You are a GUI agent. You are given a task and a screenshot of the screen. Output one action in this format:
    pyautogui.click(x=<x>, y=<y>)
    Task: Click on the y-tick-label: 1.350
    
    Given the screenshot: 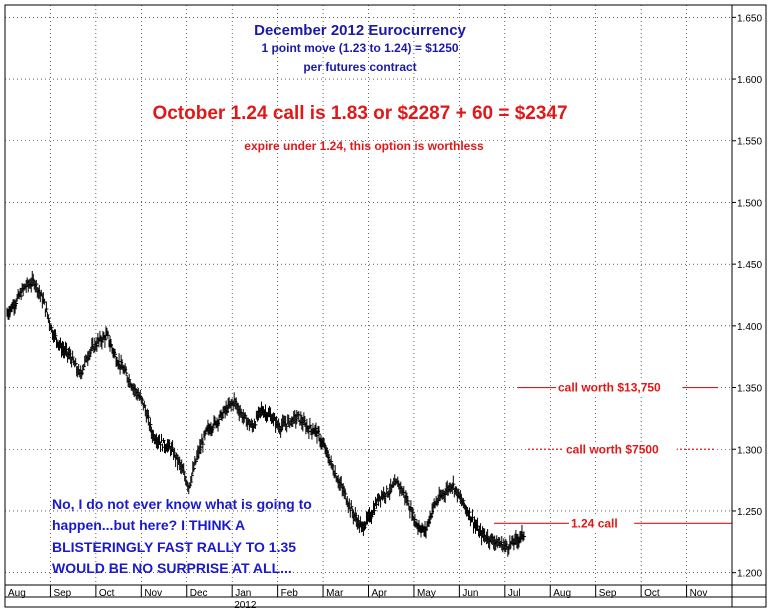 What is the action you would take?
    pyautogui.click(x=749, y=389)
    